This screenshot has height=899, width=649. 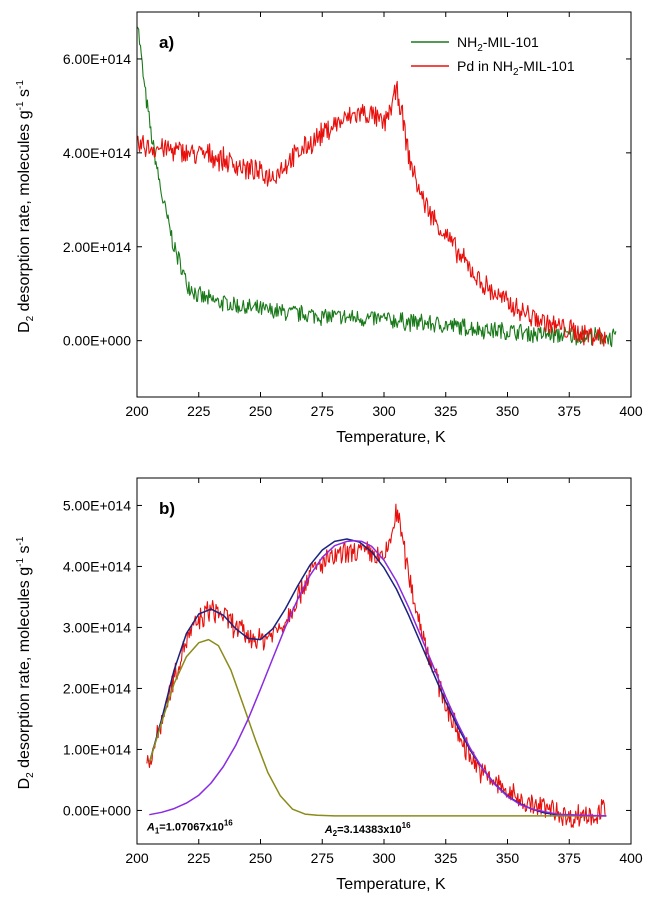 I want to click on y-tick-label: 5.00E+014, so click(x=97, y=505).